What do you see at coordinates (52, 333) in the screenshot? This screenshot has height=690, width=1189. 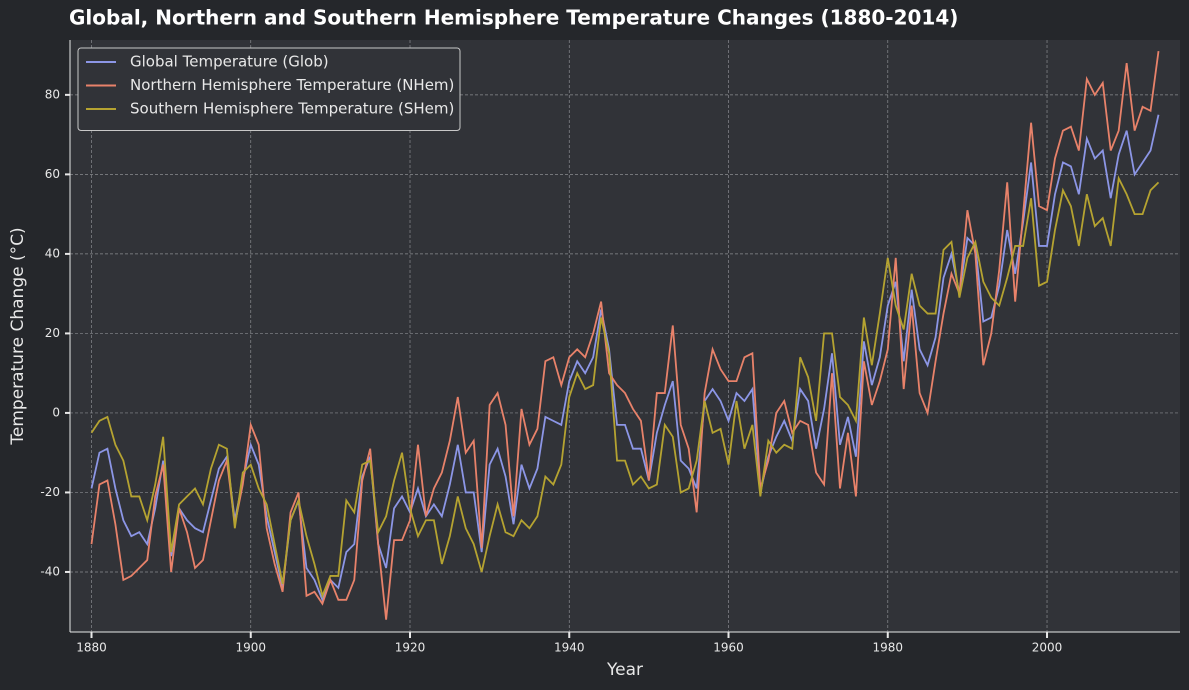 I see `y-tick-label: 20` at bounding box center [52, 333].